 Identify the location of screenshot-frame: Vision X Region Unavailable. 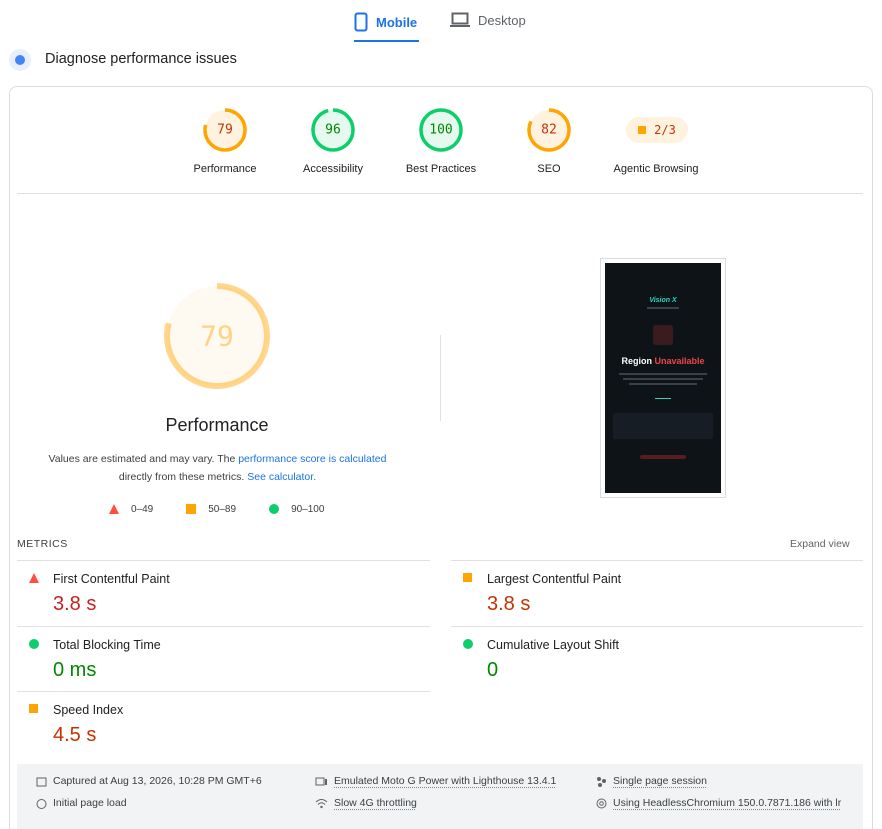
(663, 378).